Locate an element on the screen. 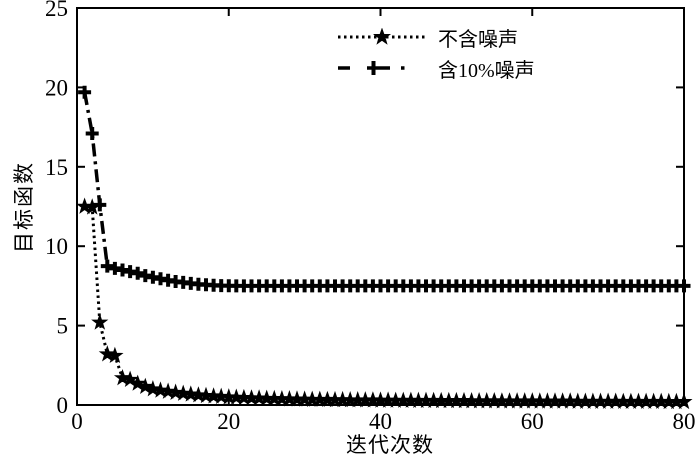 This screenshot has height=459, width=700. legend-item-no-noise: 不含噪声 is located at coordinates (436, 38).